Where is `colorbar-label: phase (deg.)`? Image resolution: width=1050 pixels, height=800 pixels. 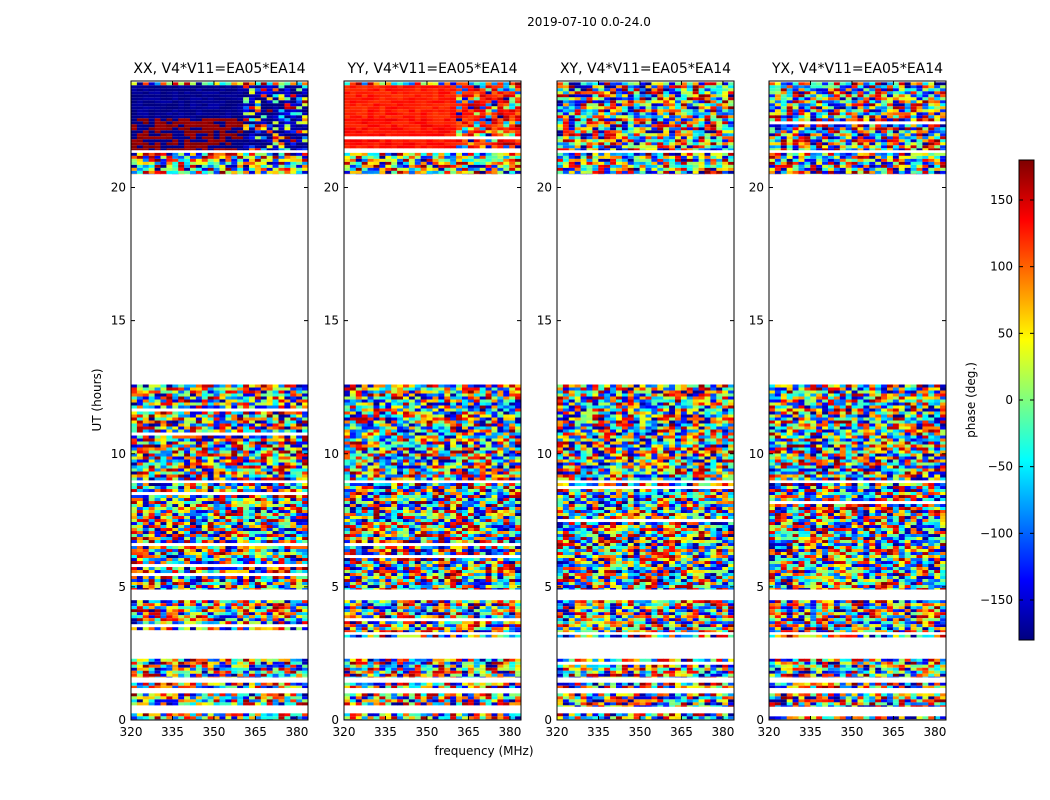
colorbar-label: phase (deg.) is located at coordinates (971, 400).